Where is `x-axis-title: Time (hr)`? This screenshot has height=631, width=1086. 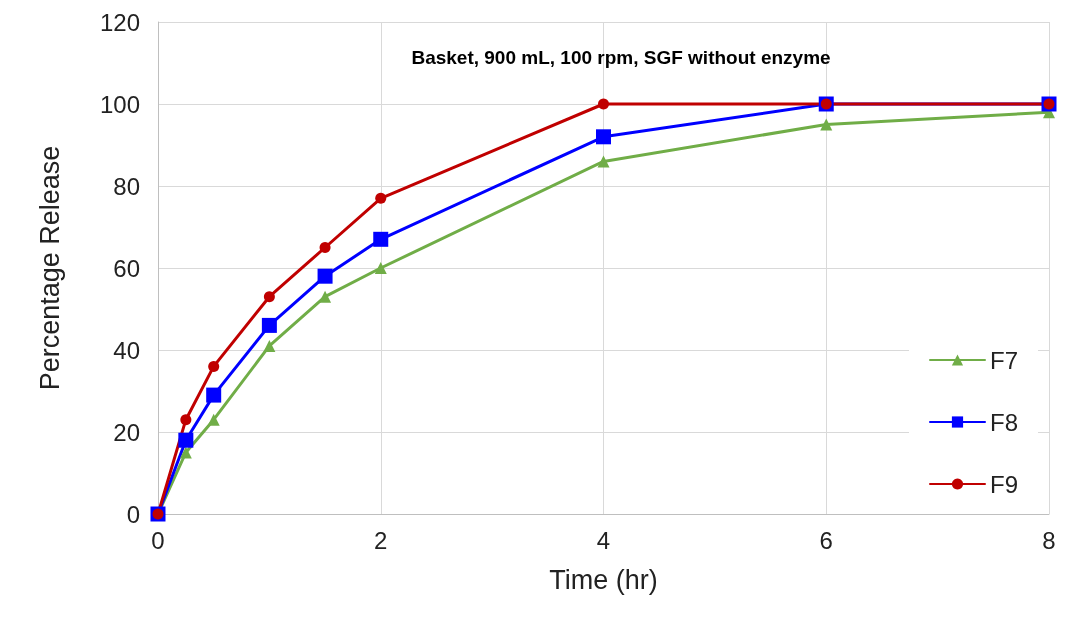 x-axis-title: Time (hr) is located at coordinates (603, 579).